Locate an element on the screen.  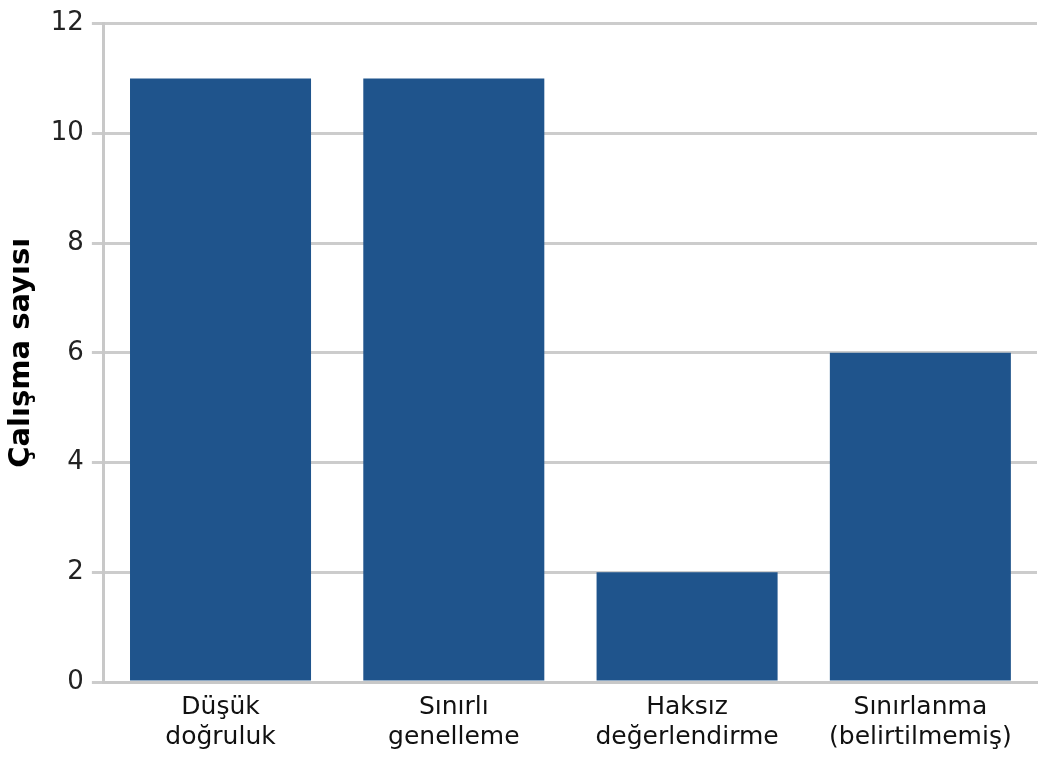
y-tick-label: 12 is located at coordinates (67, 21).